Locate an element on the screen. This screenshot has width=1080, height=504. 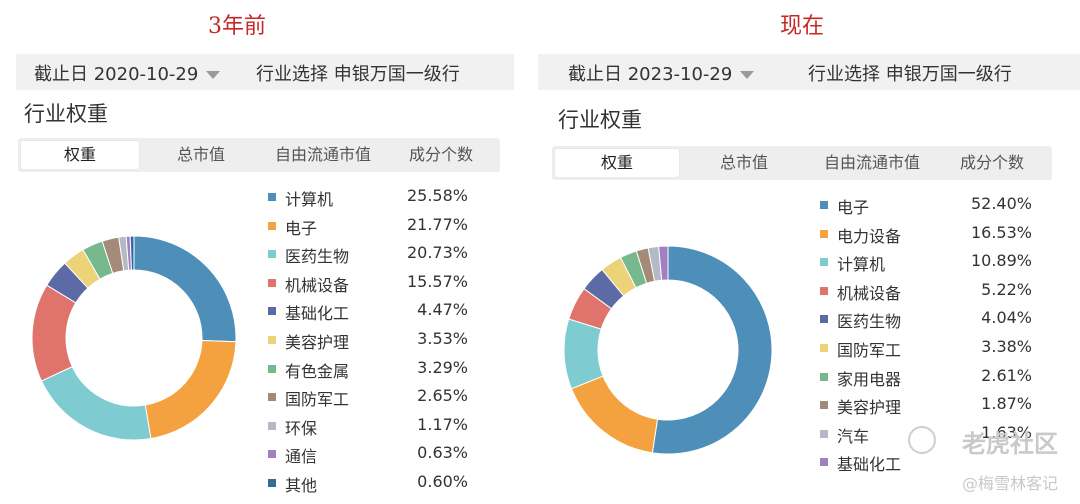
legend-weight-percent: 5.22% is located at coordinates (1006, 289).